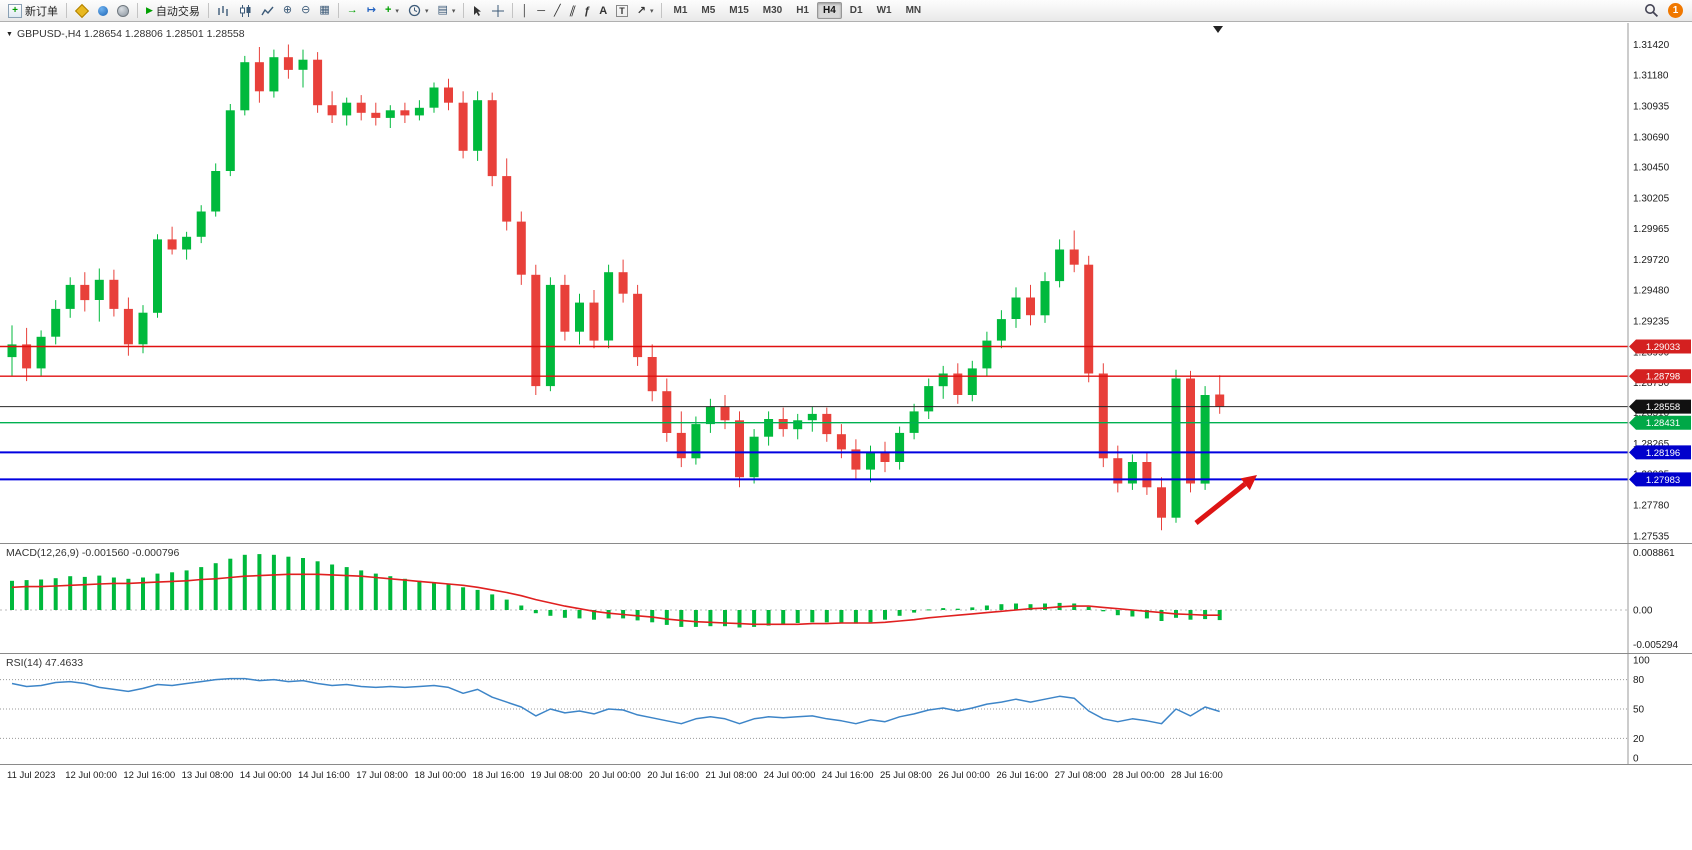 The width and height of the screenshot is (1692, 850). What do you see at coordinates (446, 11) in the screenshot?
I see `templates-button: ▤ ▾` at bounding box center [446, 11].